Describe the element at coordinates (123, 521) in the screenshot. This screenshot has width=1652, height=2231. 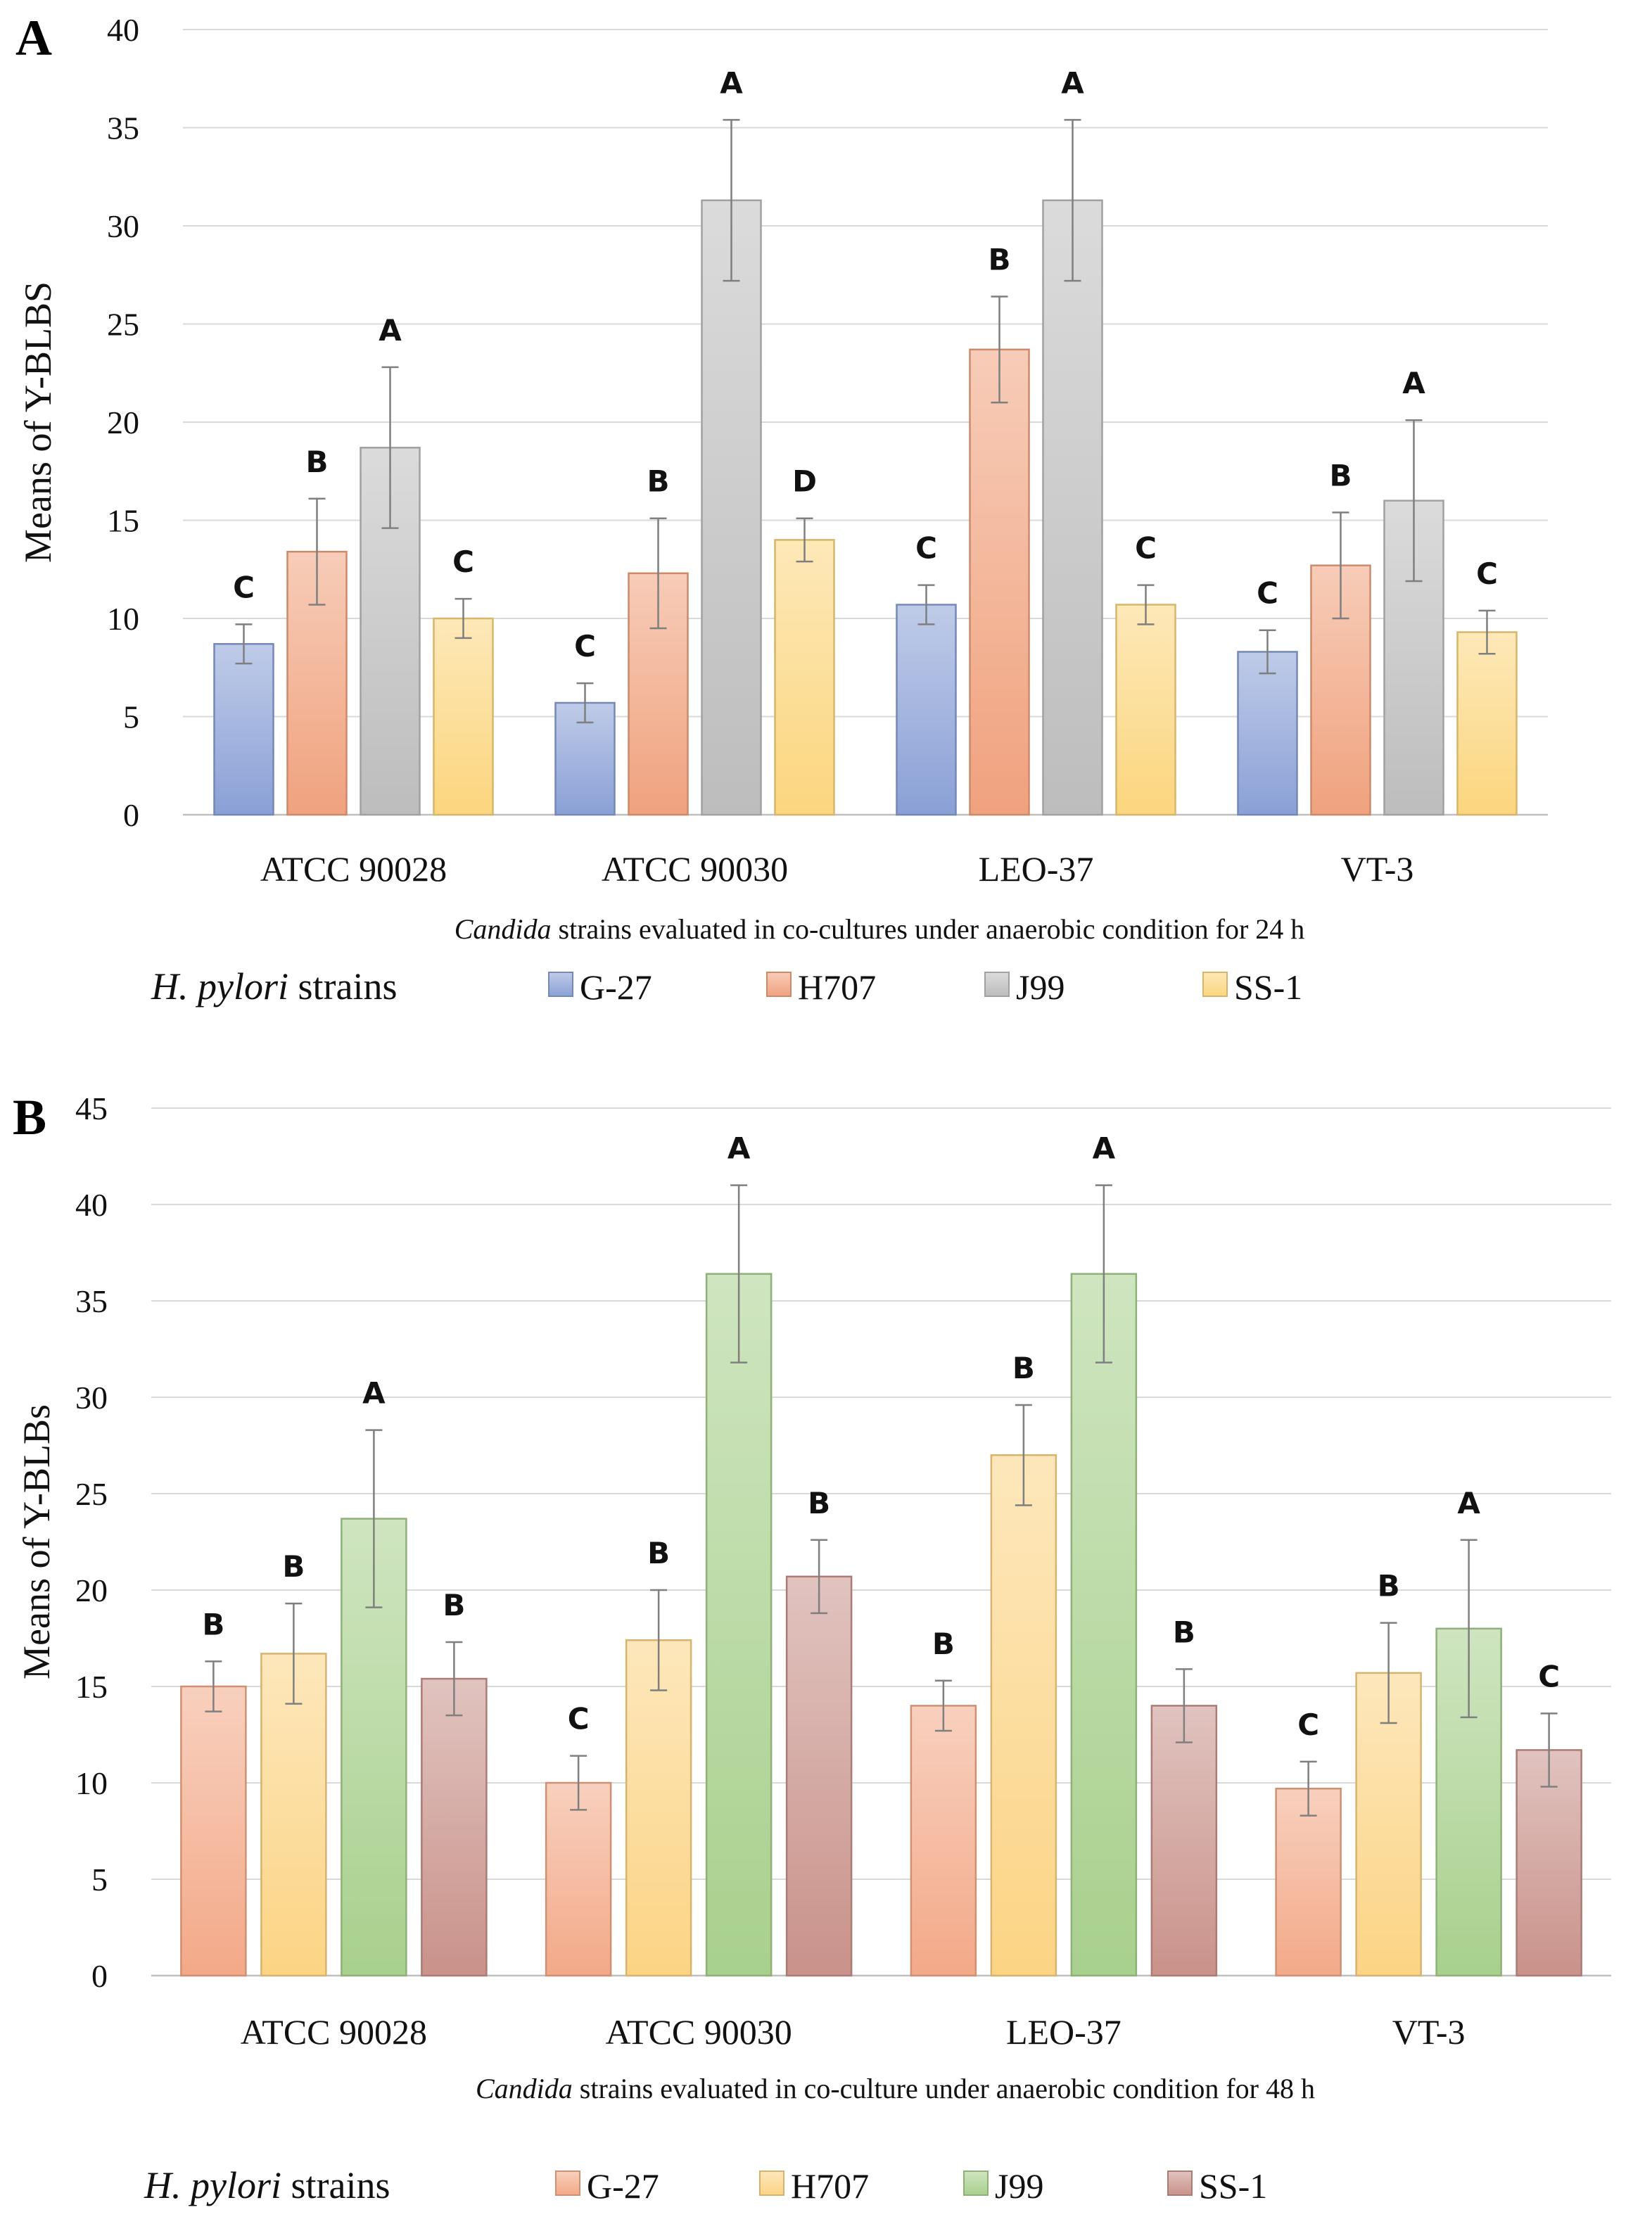
I see `y-tick-label: 15` at that location.